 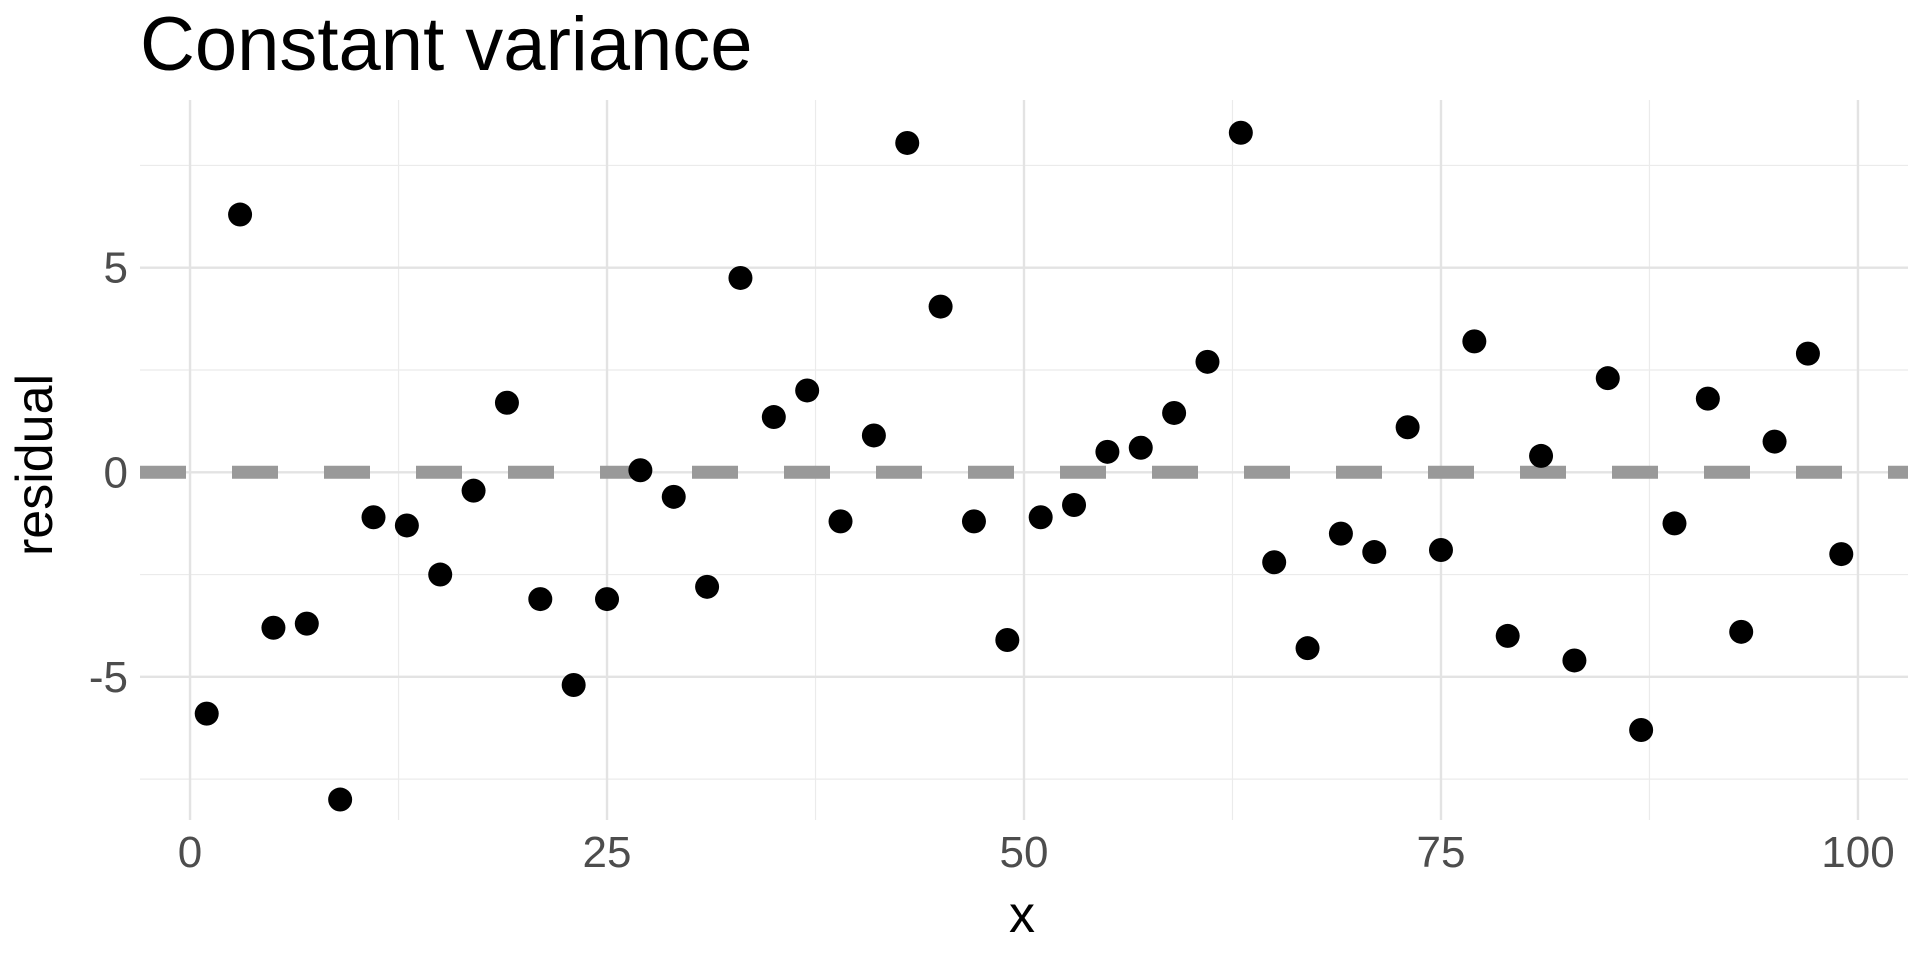 What do you see at coordinates (1022, 915) in the screenshot?
I see `x-axis-title: x` at bounding box center [1022, 915].